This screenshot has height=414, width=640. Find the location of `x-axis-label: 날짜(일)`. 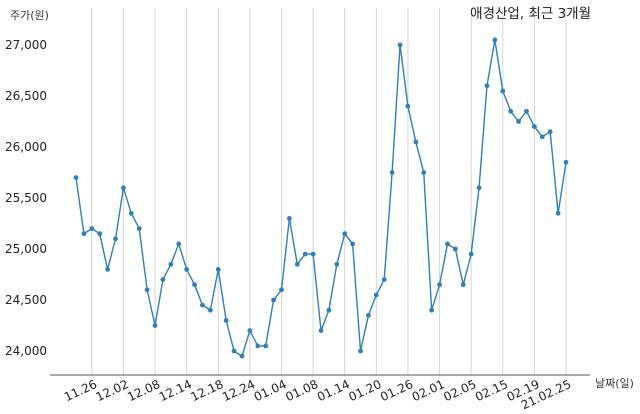

x-axis-label: 날짜(일) is located at coordinates (614, 383).